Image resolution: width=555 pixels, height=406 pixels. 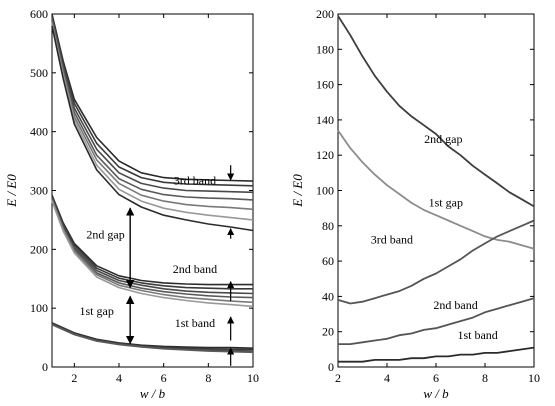 What do you see at coordinates (328, 332) in the screenshot?
I see `right-y-tick-label: 20` at bounding box center [328, 332].